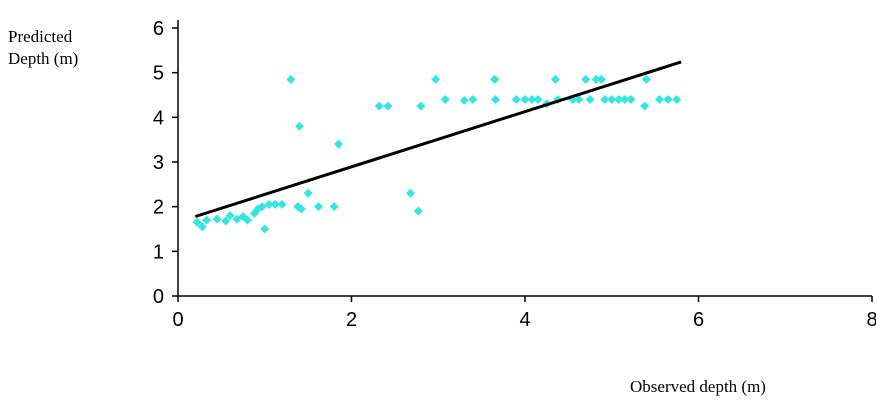 The height and width of the screenshot is (401, 876). Describe the element at coordinates (158, 252) in the screenshot. I see `y-tick-label: 1` at that location.